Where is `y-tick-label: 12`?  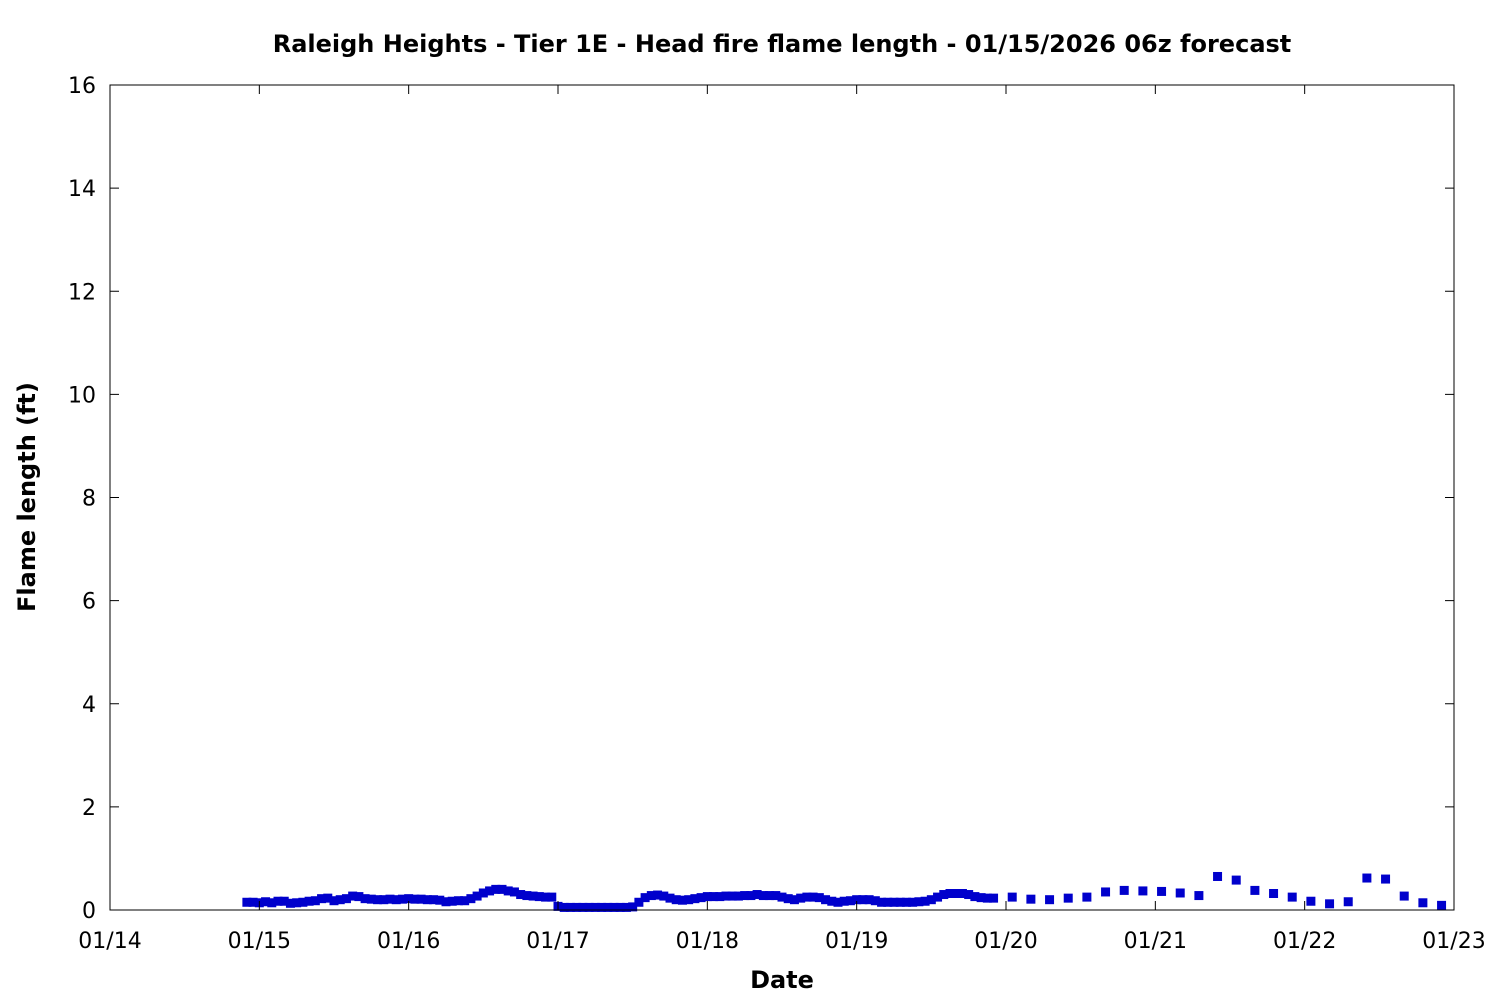
y-tick-label: 12 is located at coordinates (82, 292).